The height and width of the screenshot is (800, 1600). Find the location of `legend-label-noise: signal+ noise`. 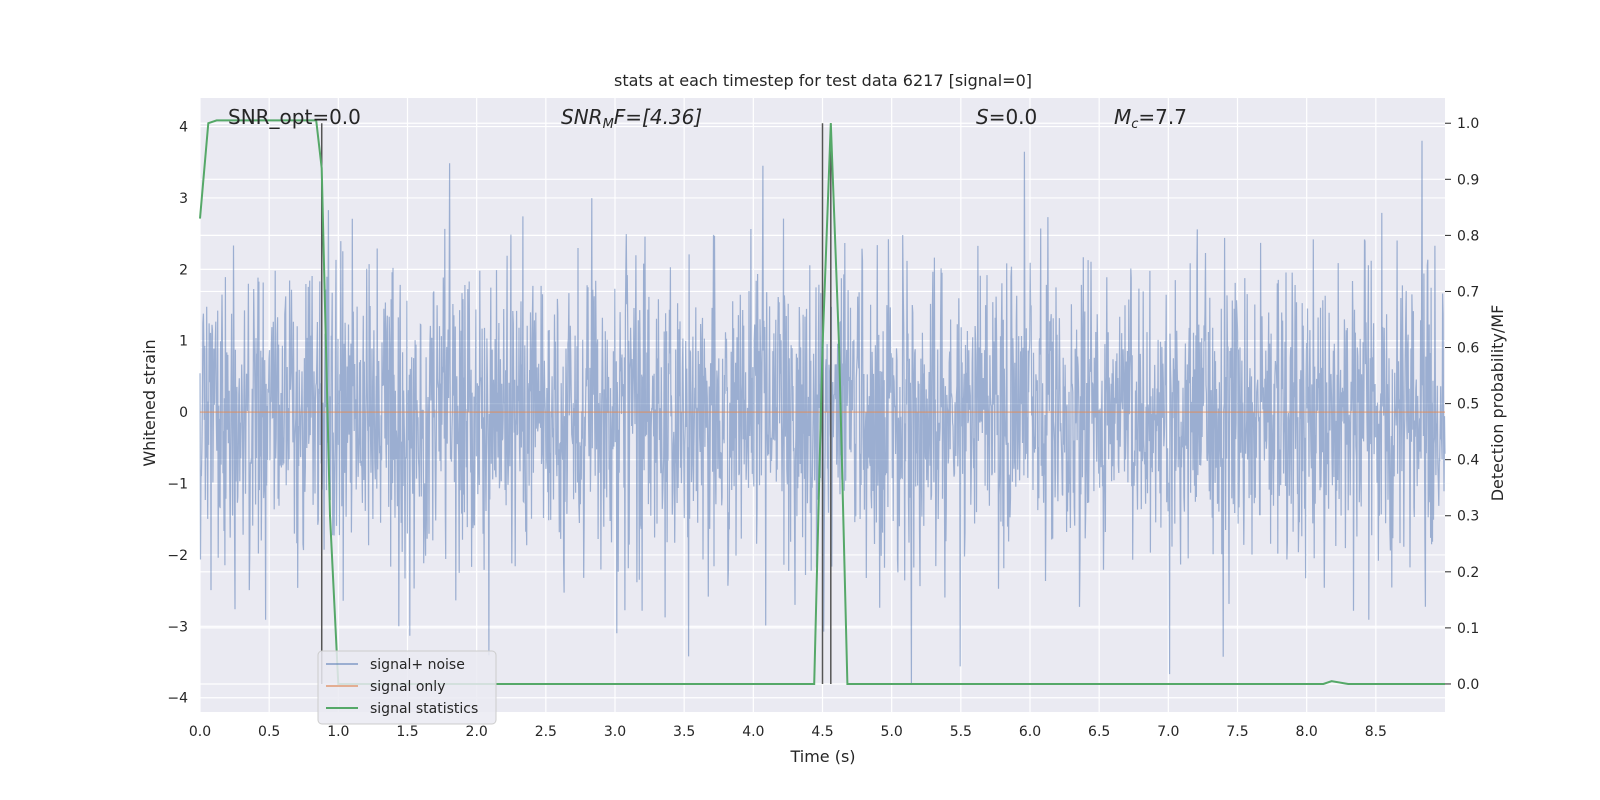

legend-label-noise: signal+ noise is located at coordinates (417, 665).